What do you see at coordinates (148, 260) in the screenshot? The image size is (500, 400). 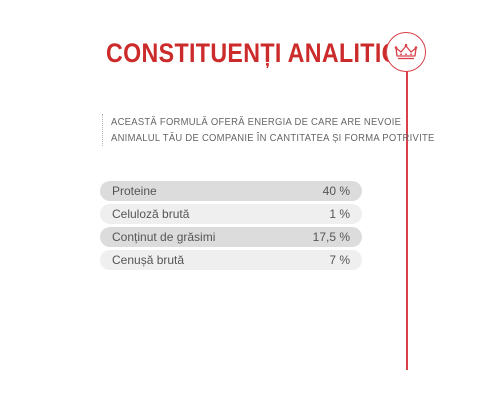 I see `constituent-label: Cenușă brută` at bounding box center [148, 260].